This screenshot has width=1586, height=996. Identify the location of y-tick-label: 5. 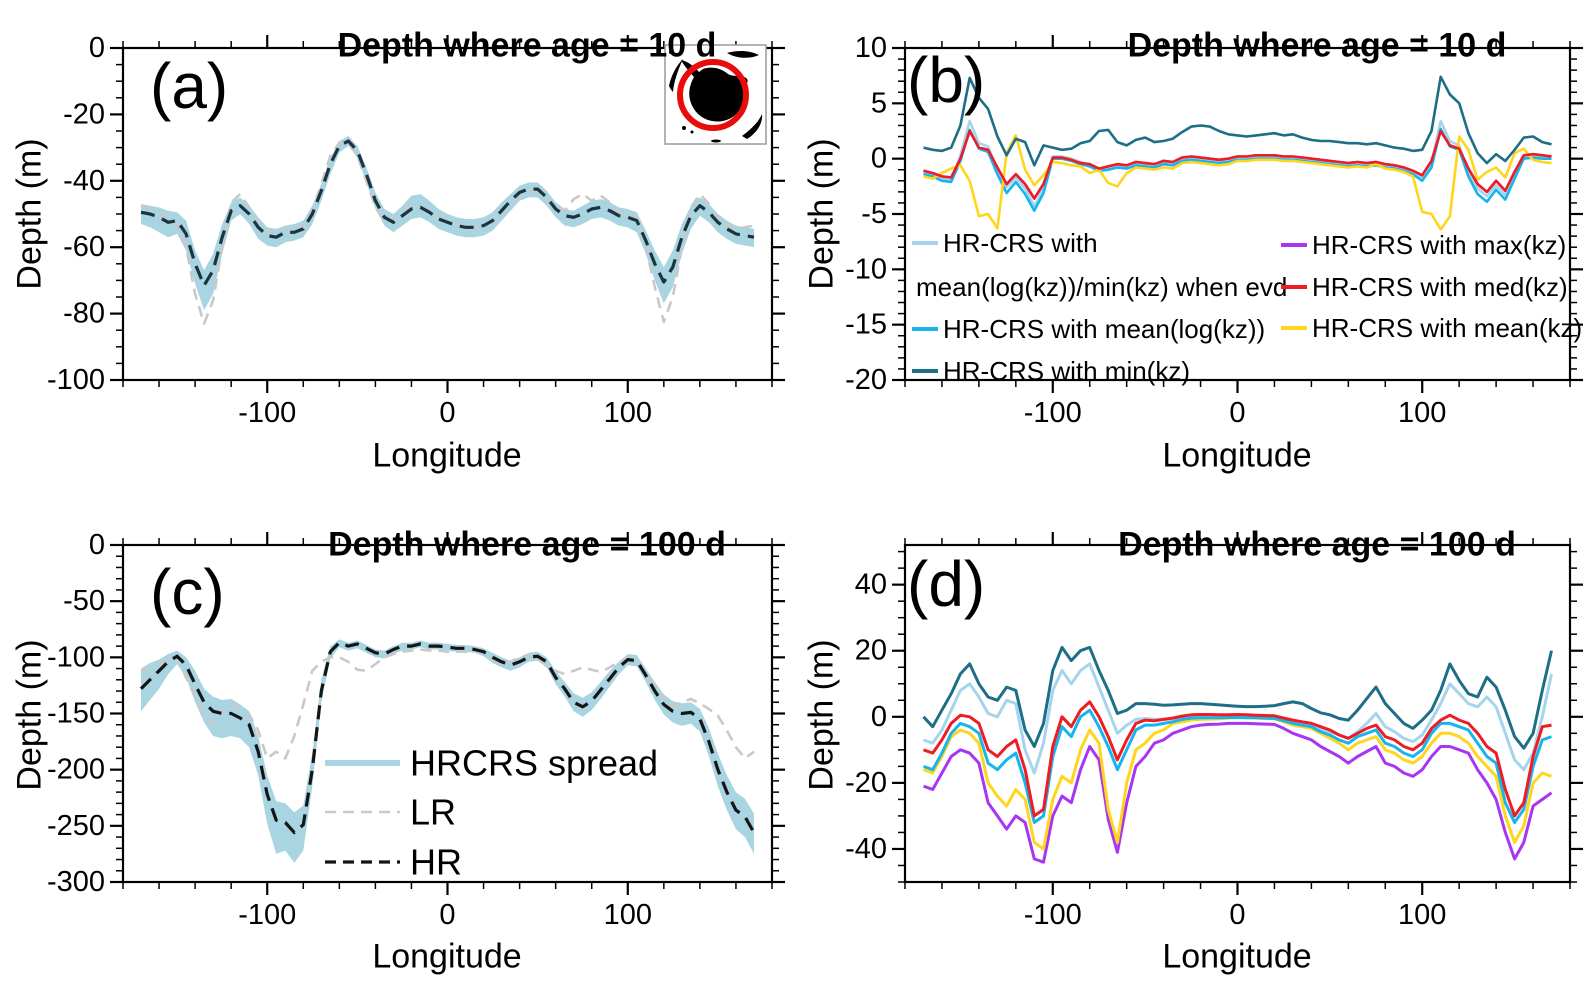
(879, 103).